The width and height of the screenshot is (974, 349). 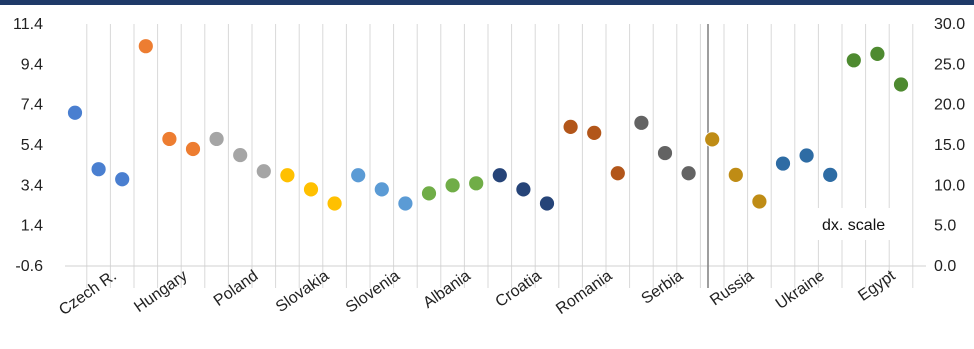 I want to click on left-tick-label: -0.6, so click(x=29, y=266).